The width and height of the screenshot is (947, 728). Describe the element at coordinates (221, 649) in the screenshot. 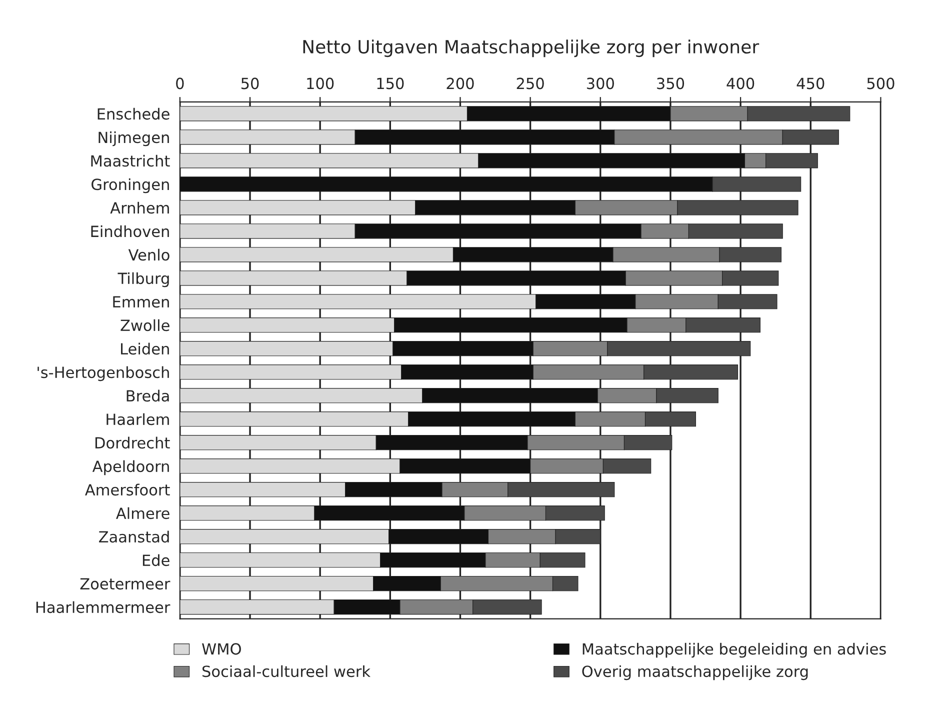

I see `legend-label: WMO` at that location.